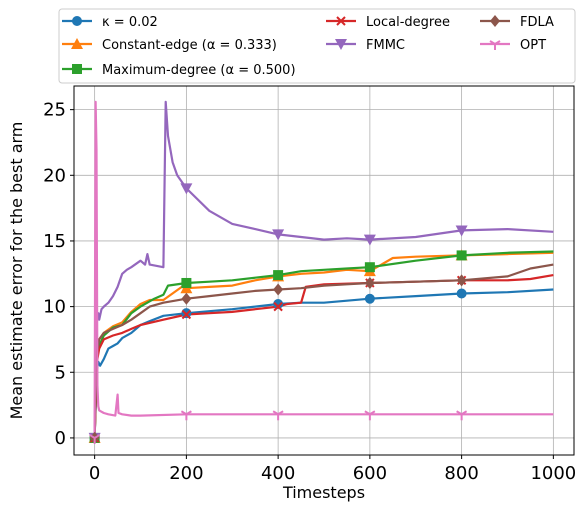 The height and width of the screenshot is (512, 585). I want to click on y-tick-label: 25, so click(54, 110).